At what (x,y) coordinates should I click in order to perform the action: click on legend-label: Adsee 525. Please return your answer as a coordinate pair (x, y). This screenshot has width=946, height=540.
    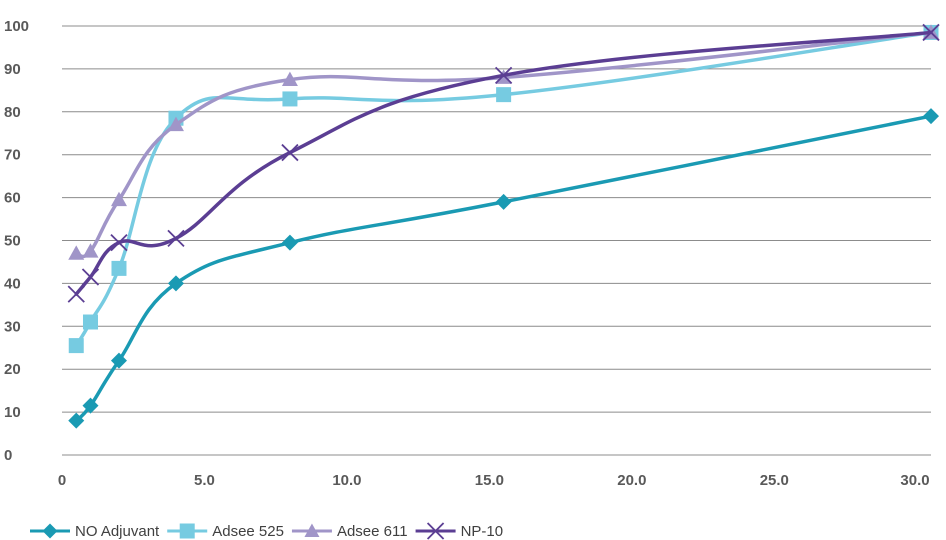
    Looking at the image, I should click on (248, 531).